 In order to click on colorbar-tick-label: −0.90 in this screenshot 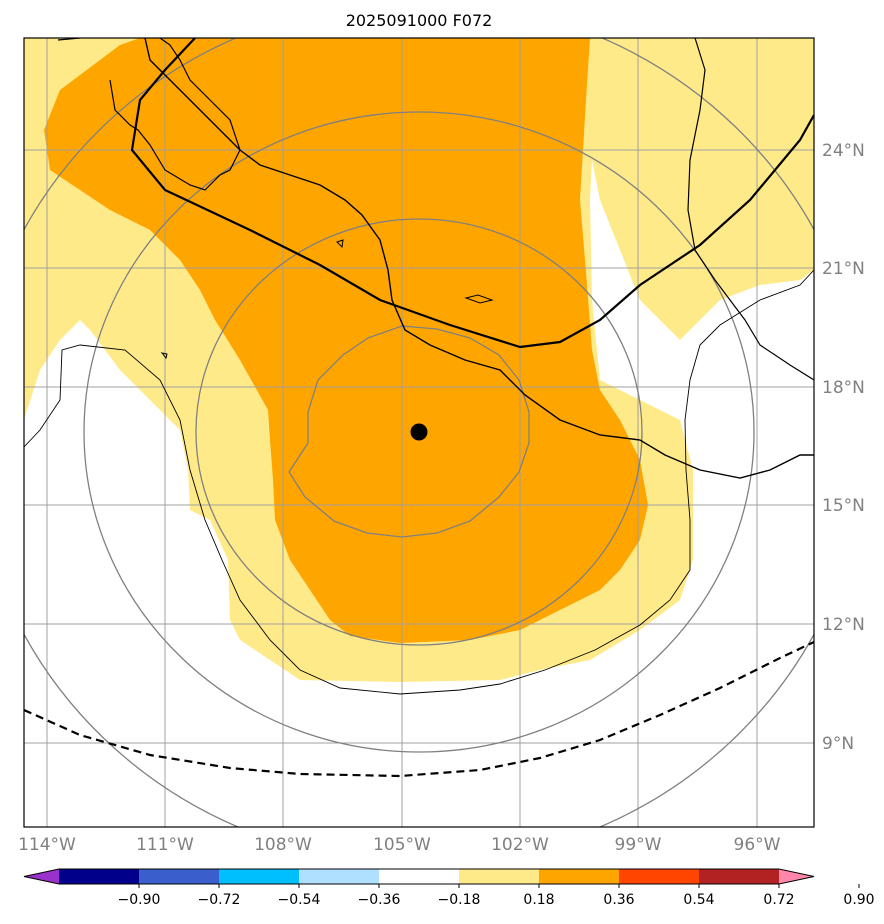, I will do `click(139, 900)`.